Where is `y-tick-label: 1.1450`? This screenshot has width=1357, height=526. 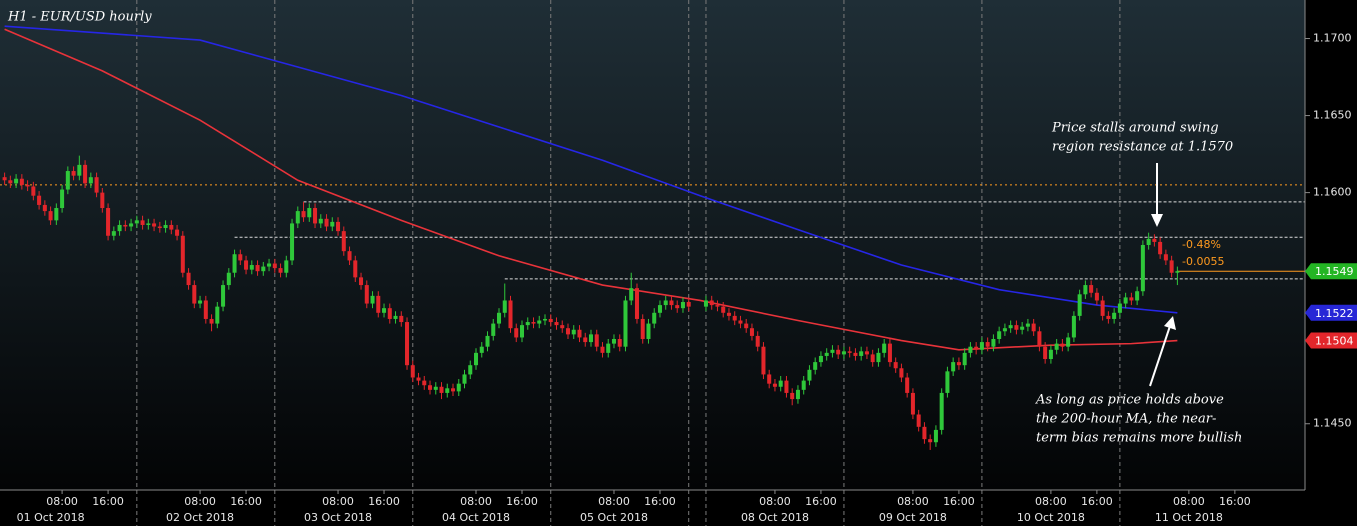 y-tick-label: 1.1450 is located at coordinates (1332, 423).